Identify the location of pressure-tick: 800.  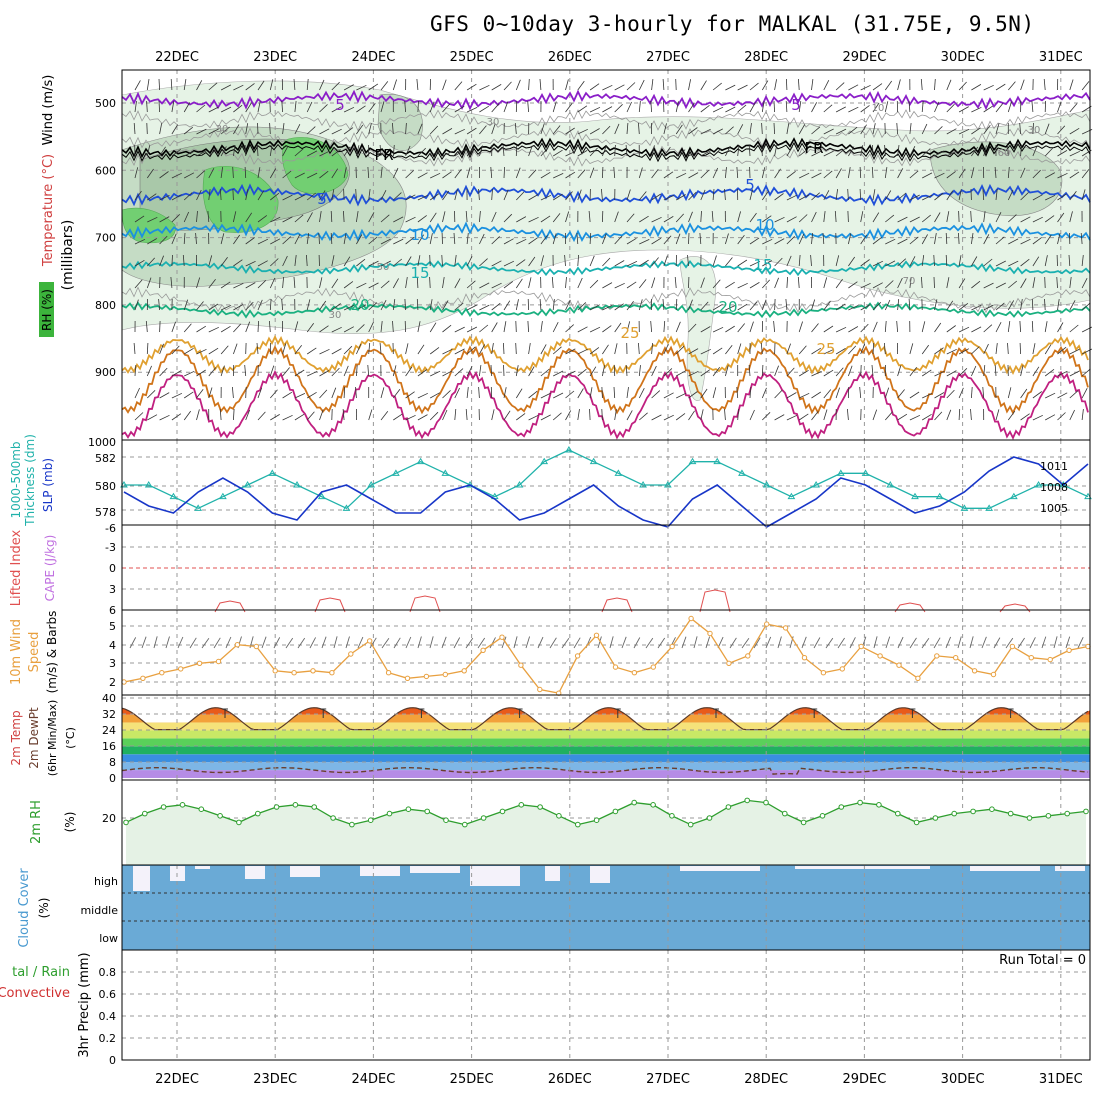
(105, 305).